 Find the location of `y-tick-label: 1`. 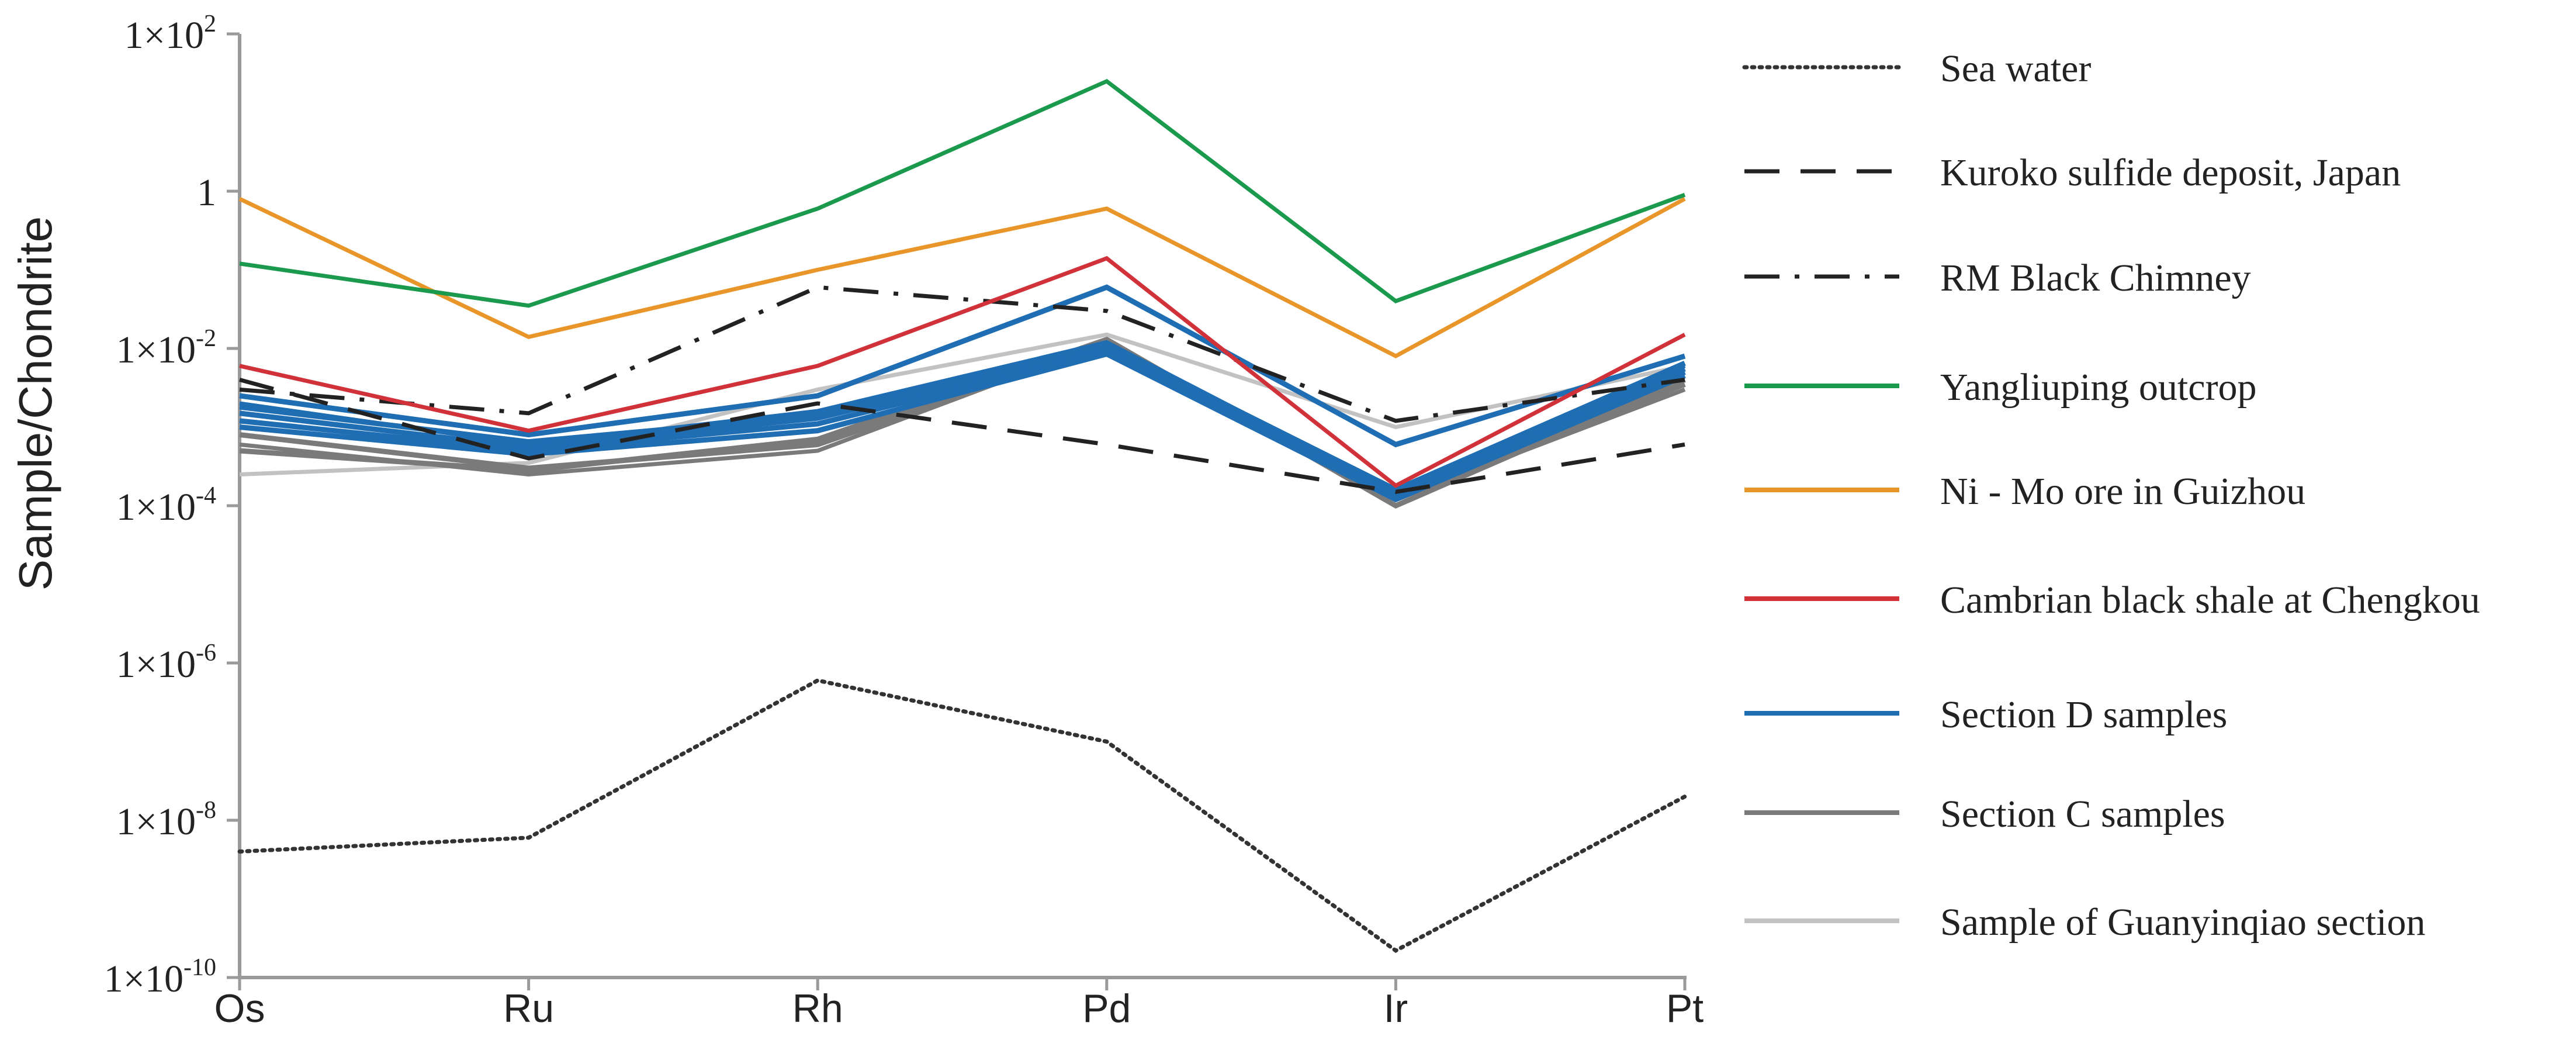

y-tick-label: 1 is located at coordinates (206, 192).